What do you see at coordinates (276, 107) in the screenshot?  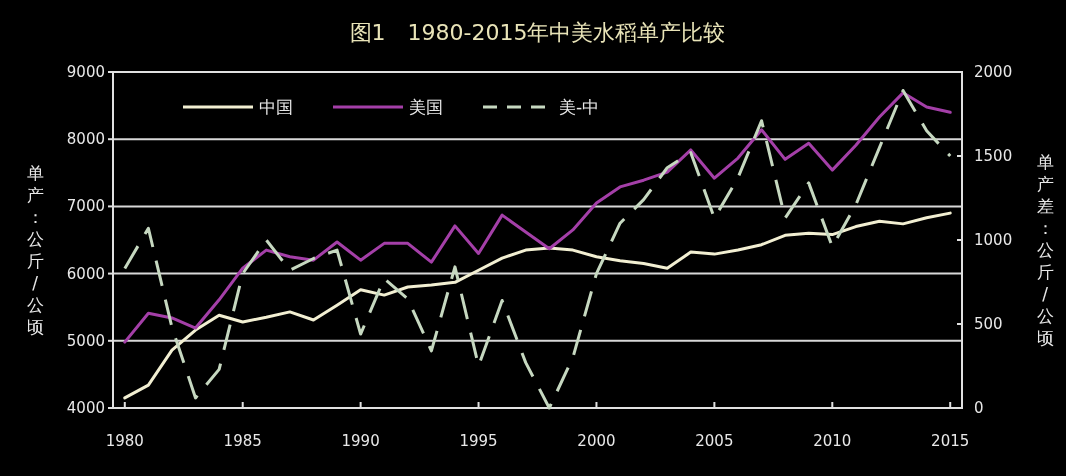 I see `legend-label: 中国` at bounding box center [276, 107].